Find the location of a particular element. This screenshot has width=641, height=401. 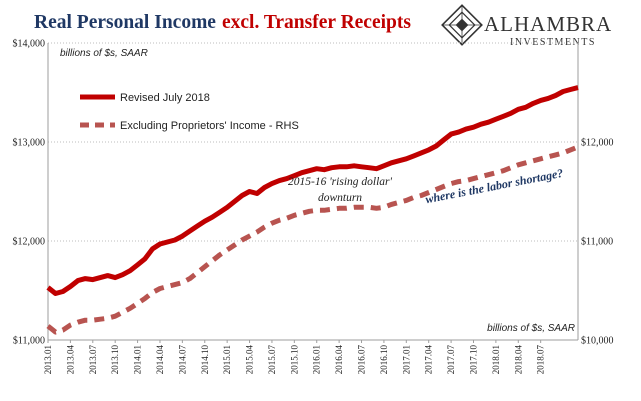

x-tick-label: 2013.07 is located at coordinates (93, 360).